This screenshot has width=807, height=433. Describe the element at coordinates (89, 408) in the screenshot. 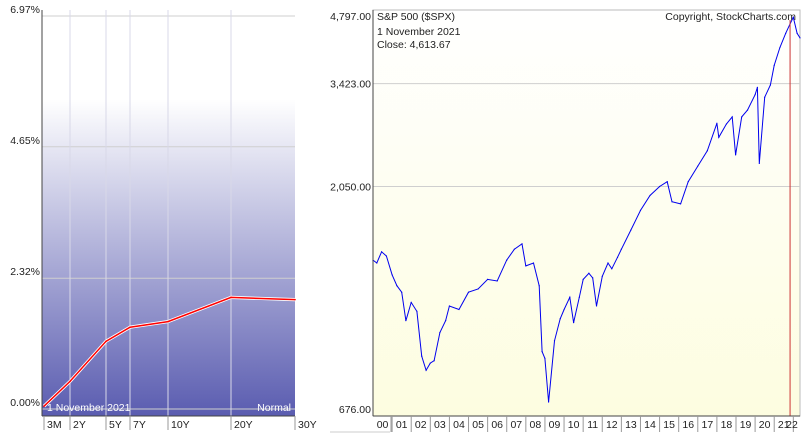

I see `yc-date-label: 1 November 2021` at that location.